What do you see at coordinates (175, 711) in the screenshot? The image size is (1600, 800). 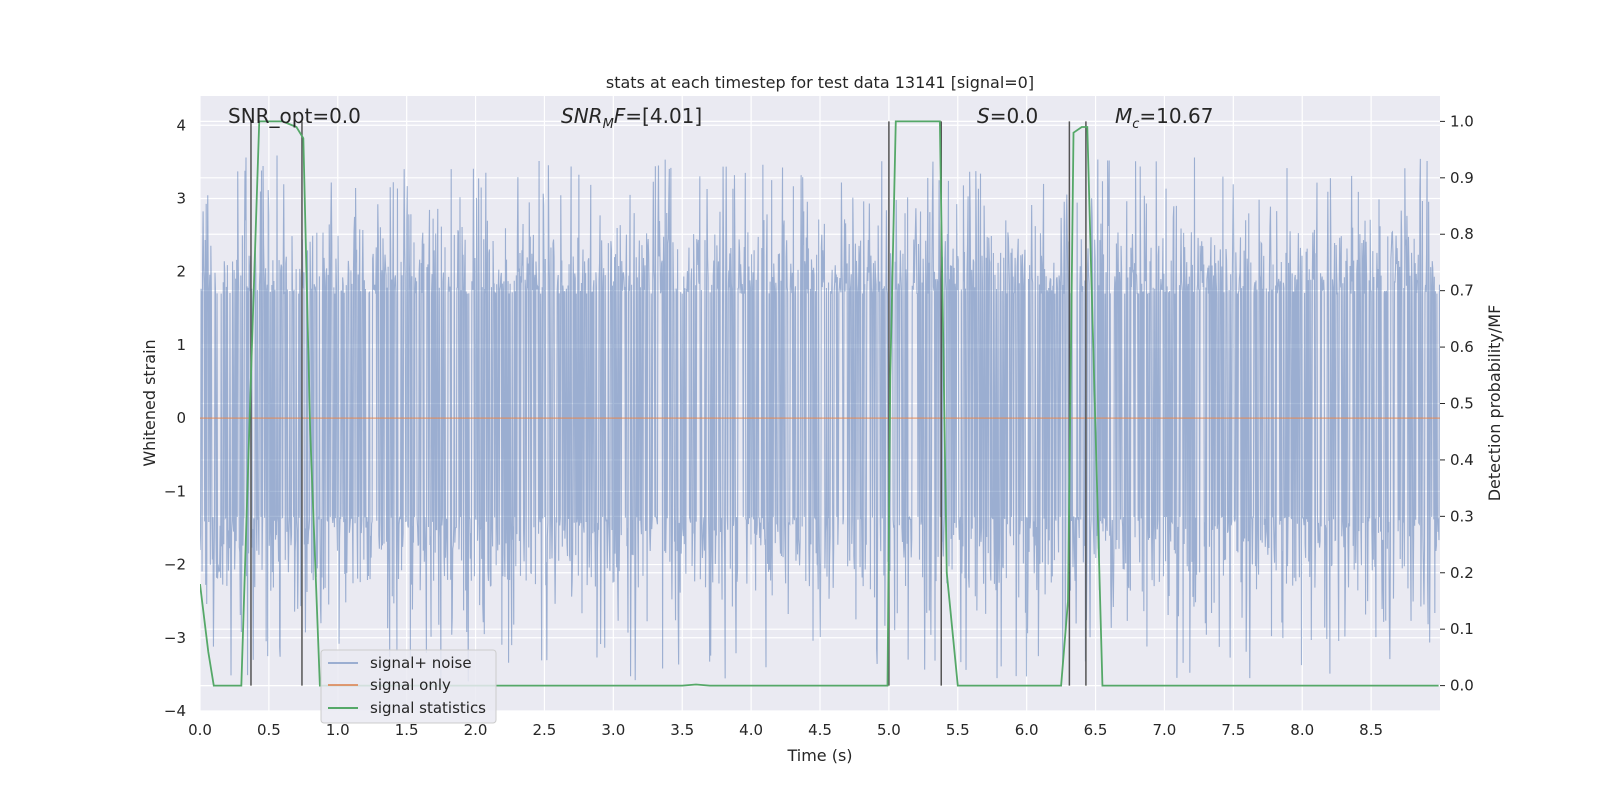 I see `y-left-tick-label: −4` at bounding box center [175, 711].